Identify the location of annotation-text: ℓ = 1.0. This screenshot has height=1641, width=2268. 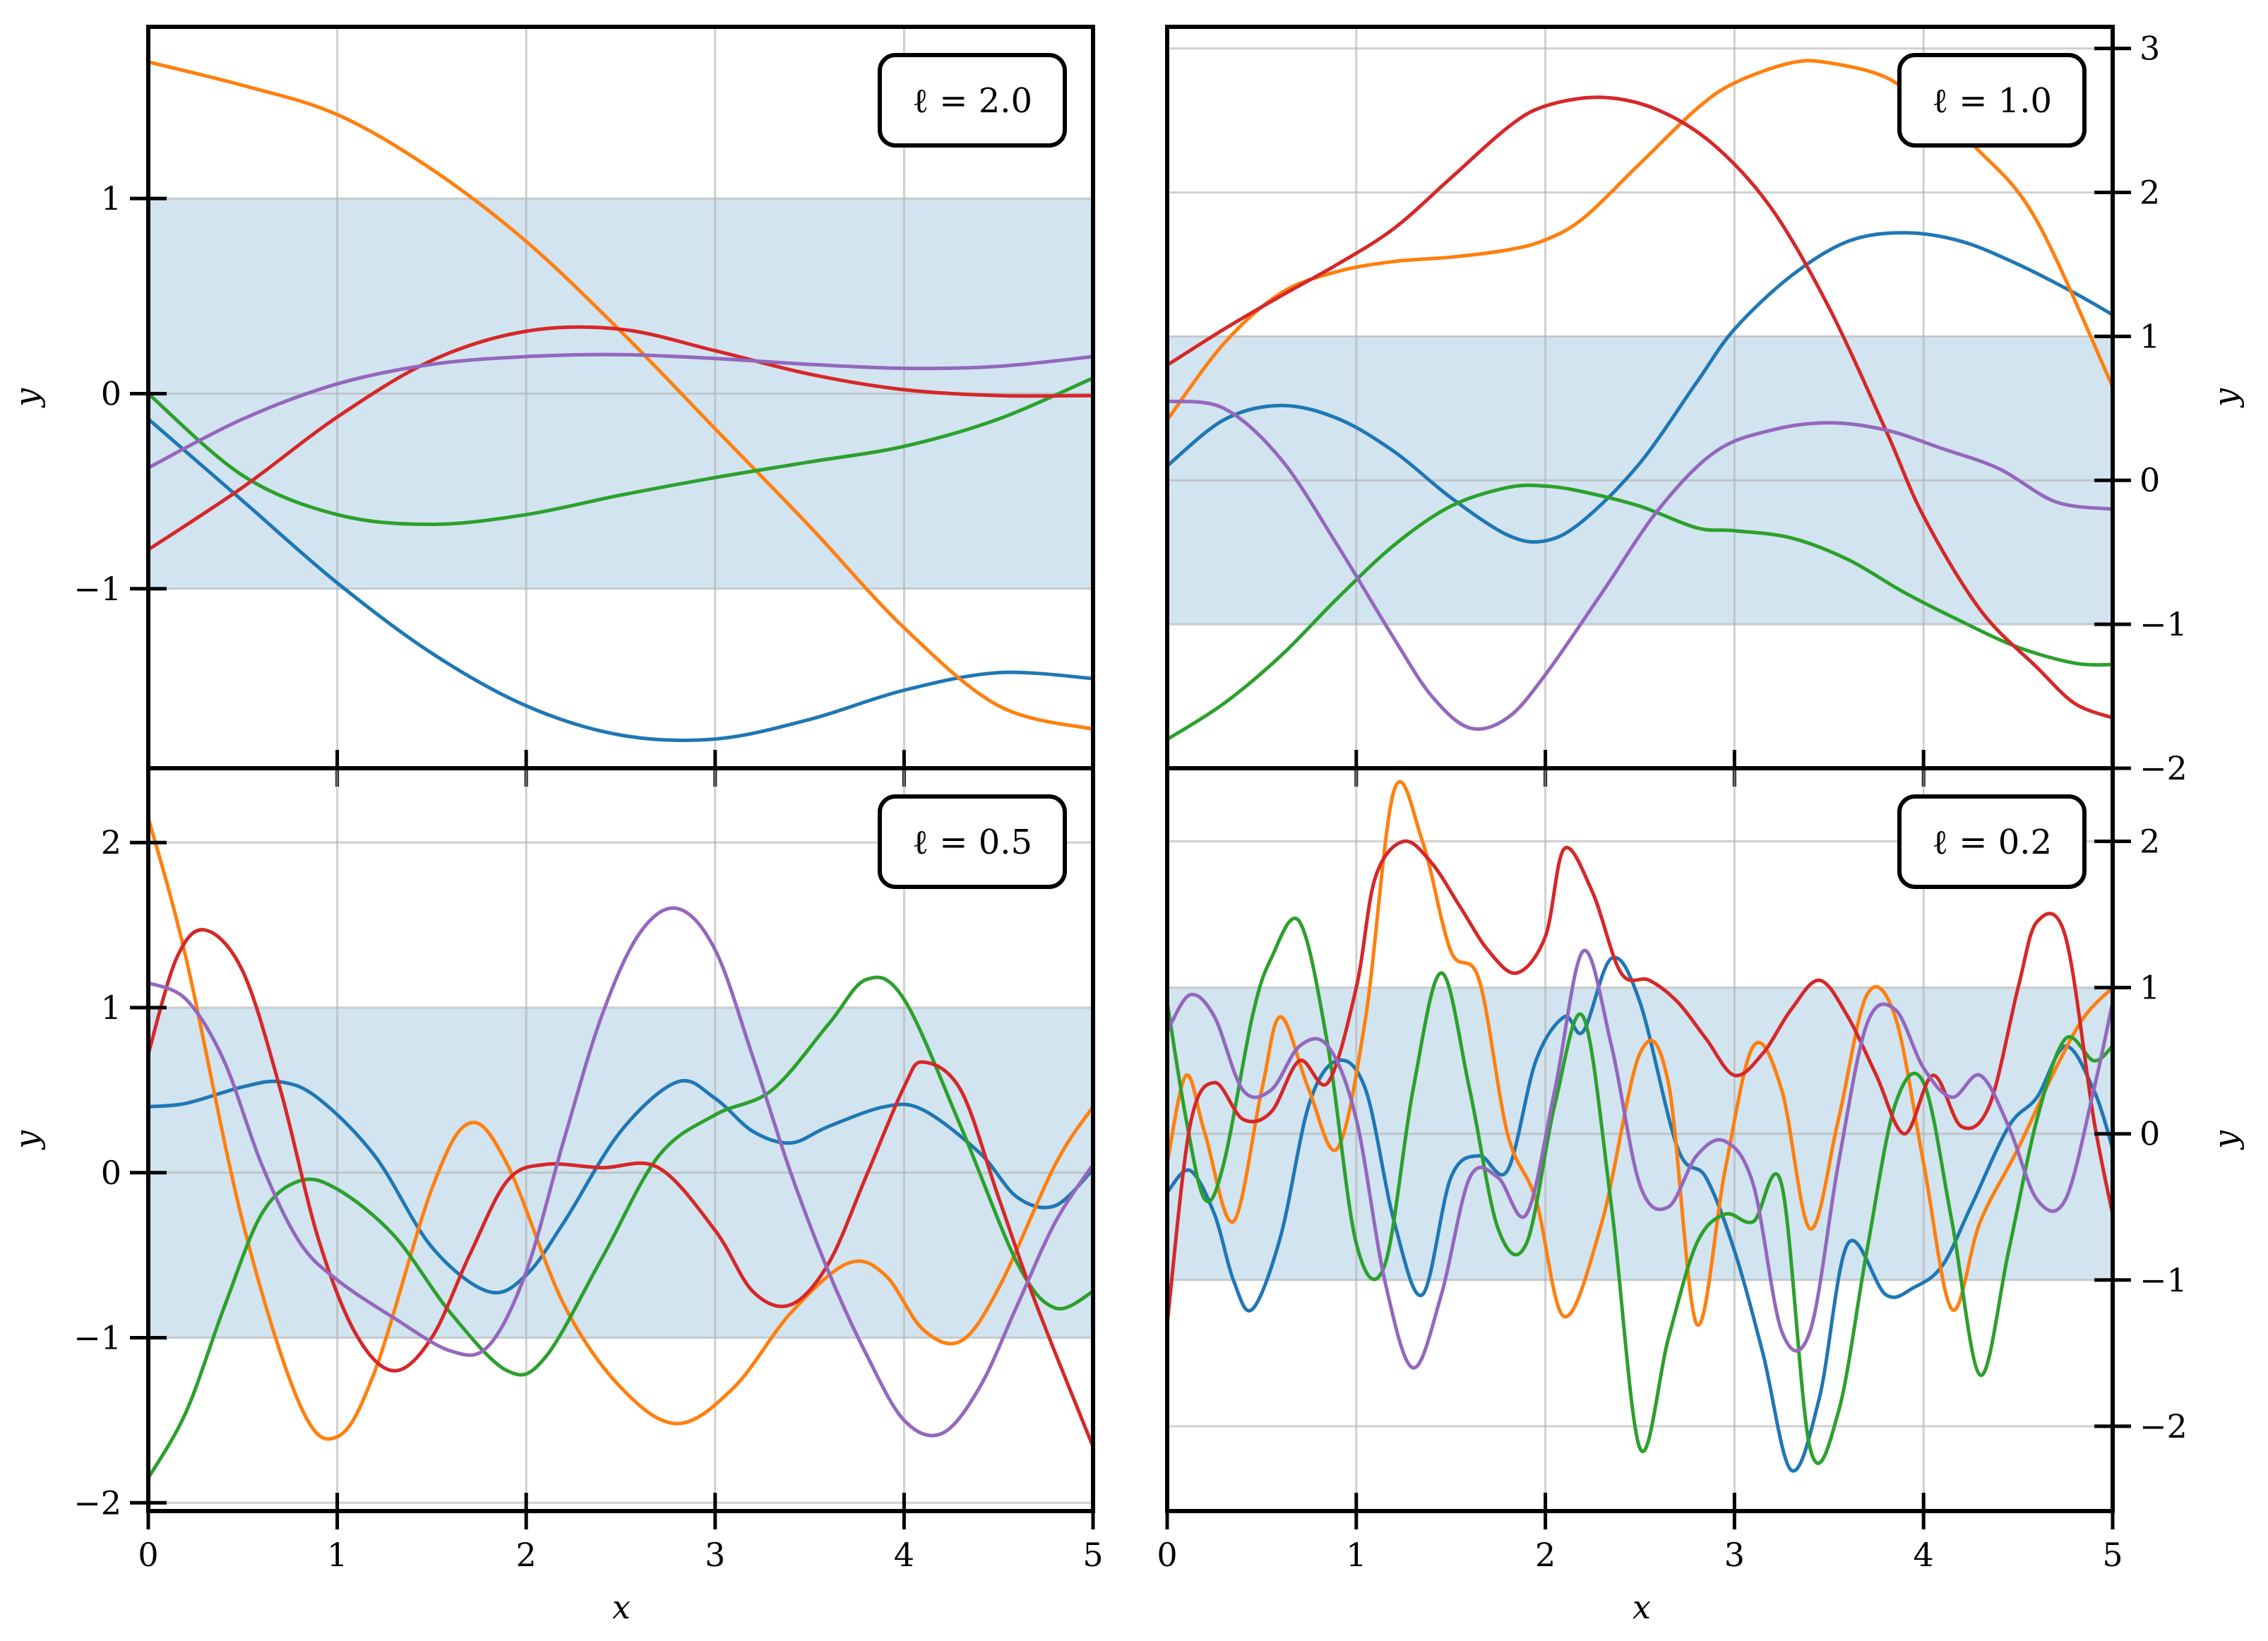
(1992, 101).